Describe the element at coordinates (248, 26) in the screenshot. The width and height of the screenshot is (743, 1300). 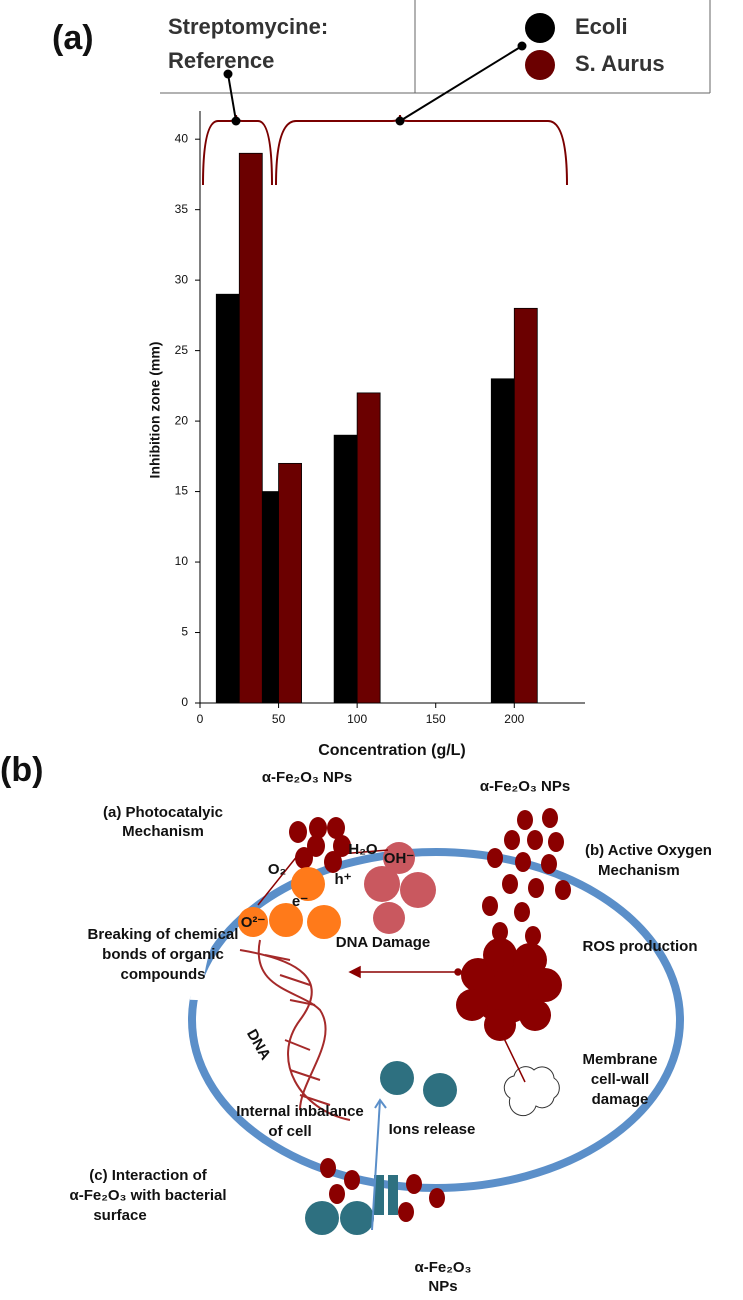
I see `annotation: Streptomycine:` at that location.